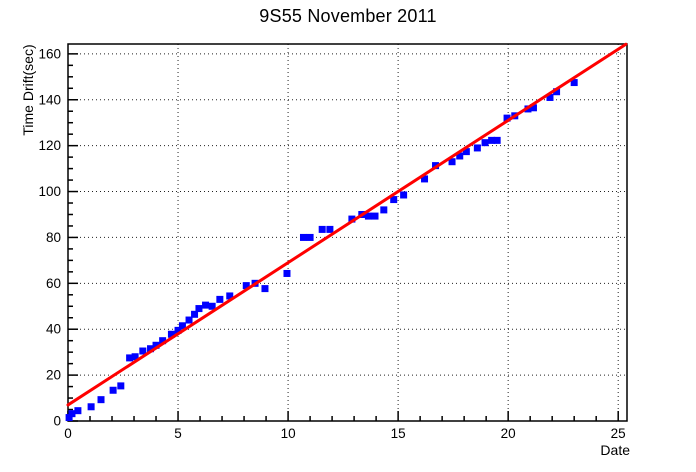 Image resolution: width=696 pixels, height=472 pixels. I want to click on y-tick-label: 140, so click(49, 99).